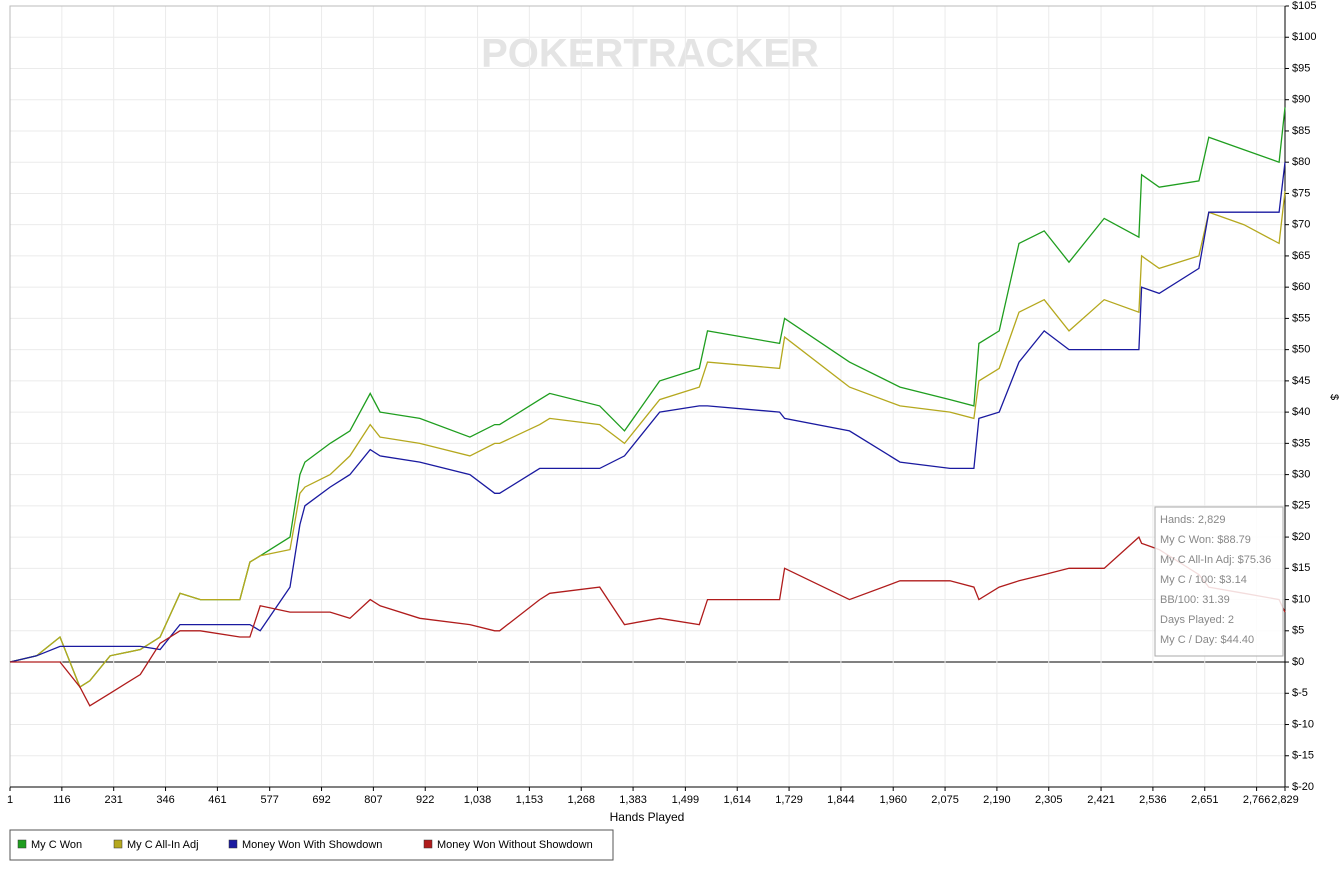 The height and width of the screenshot is (869, 1341). What do you see at coordinates (1301, 412) in the screenshot?
I see `y-tick-label: $40` at bounding box center [1301, 412].